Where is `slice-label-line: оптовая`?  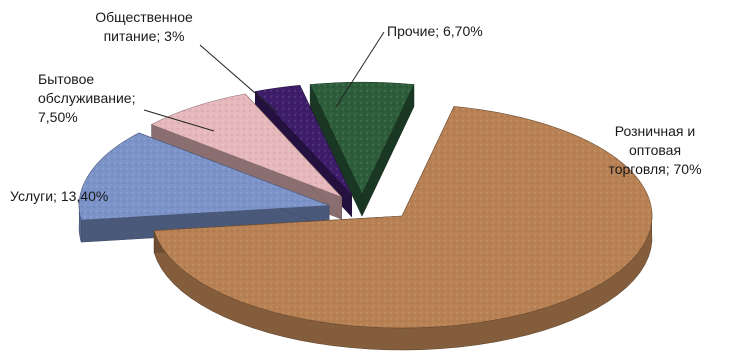
slice-label-line: оптовая is located at coordinates (655, 150).